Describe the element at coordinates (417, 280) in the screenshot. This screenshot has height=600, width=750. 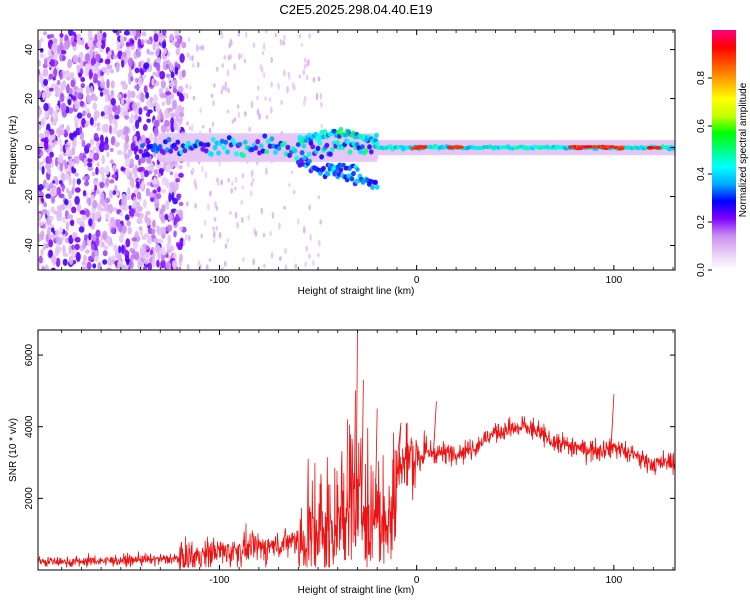
I see `spectrogram-x-tick-label: 0` at that location.